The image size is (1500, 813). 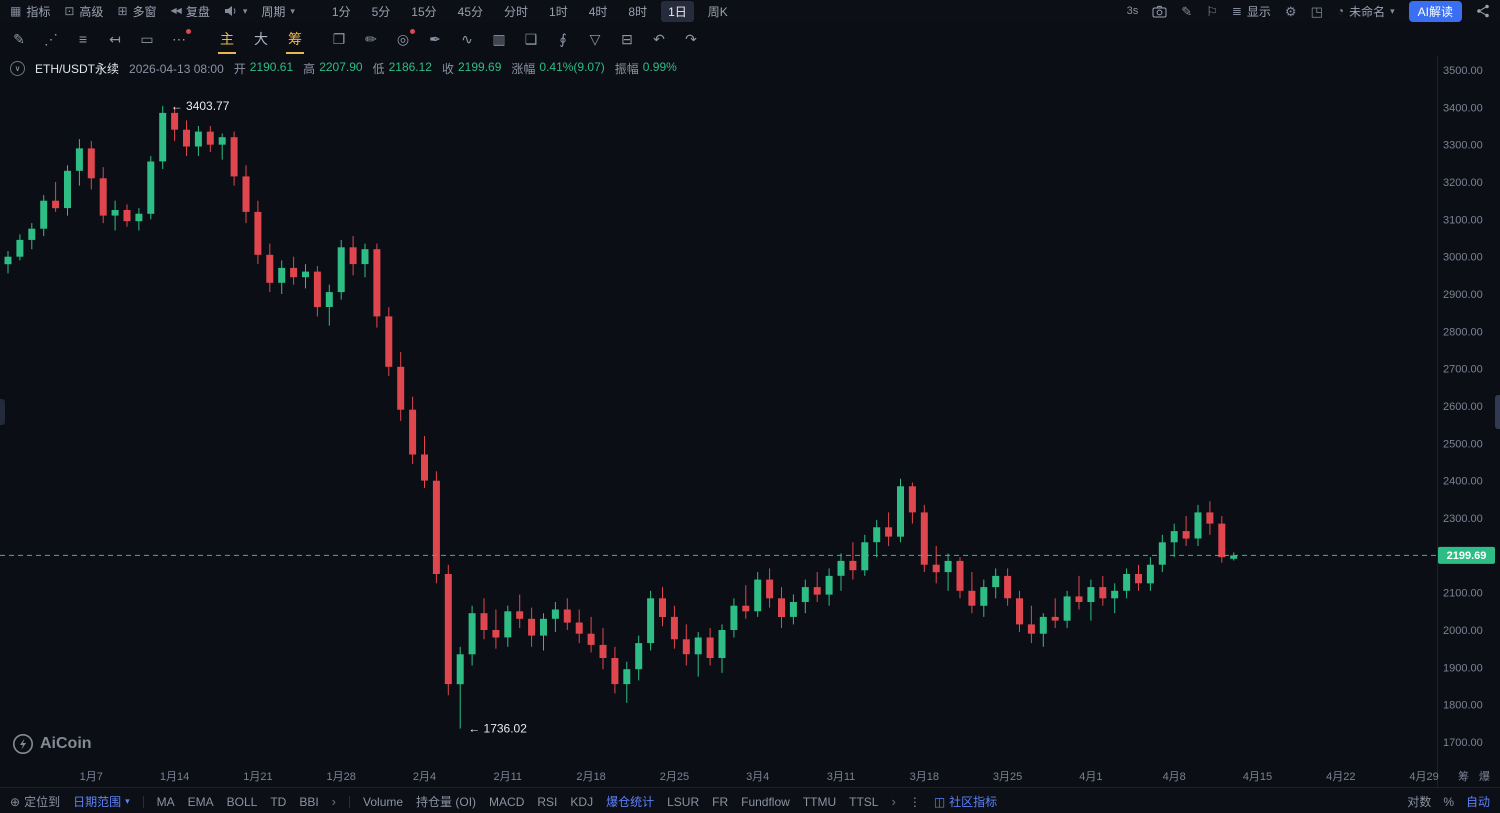 I want to click on timeframe-45分: 45分, so click(x=470, y=11).